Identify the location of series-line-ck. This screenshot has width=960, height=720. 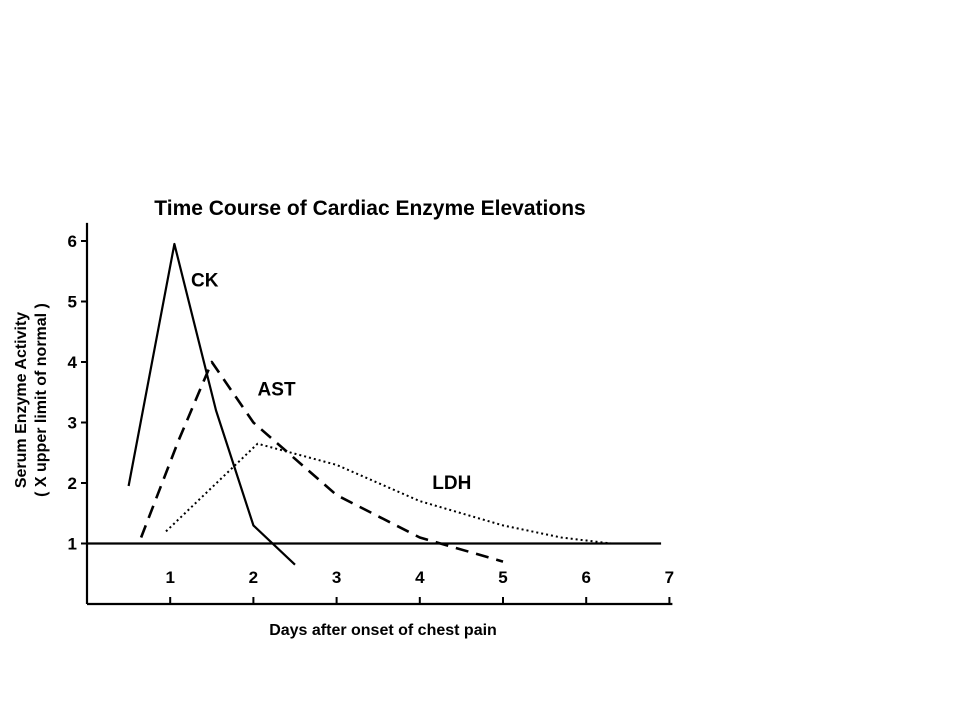
(211, 404).